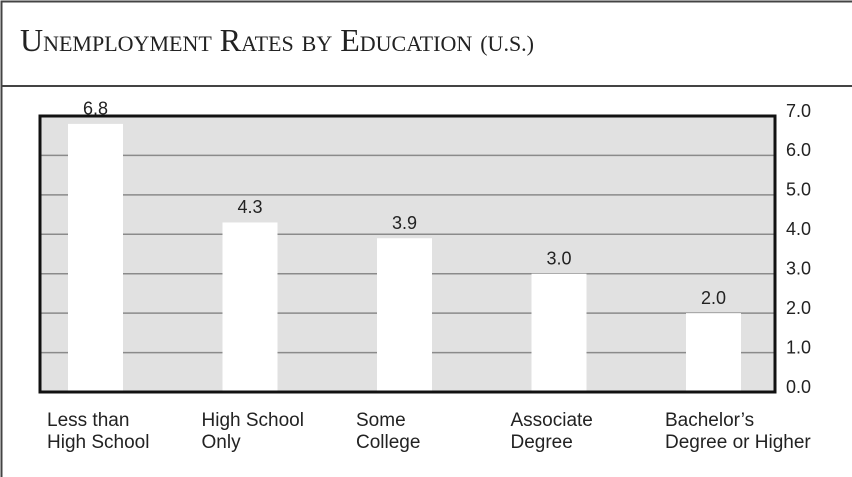  I want to click on y-tick-label: 0.0, so click(798, 387).